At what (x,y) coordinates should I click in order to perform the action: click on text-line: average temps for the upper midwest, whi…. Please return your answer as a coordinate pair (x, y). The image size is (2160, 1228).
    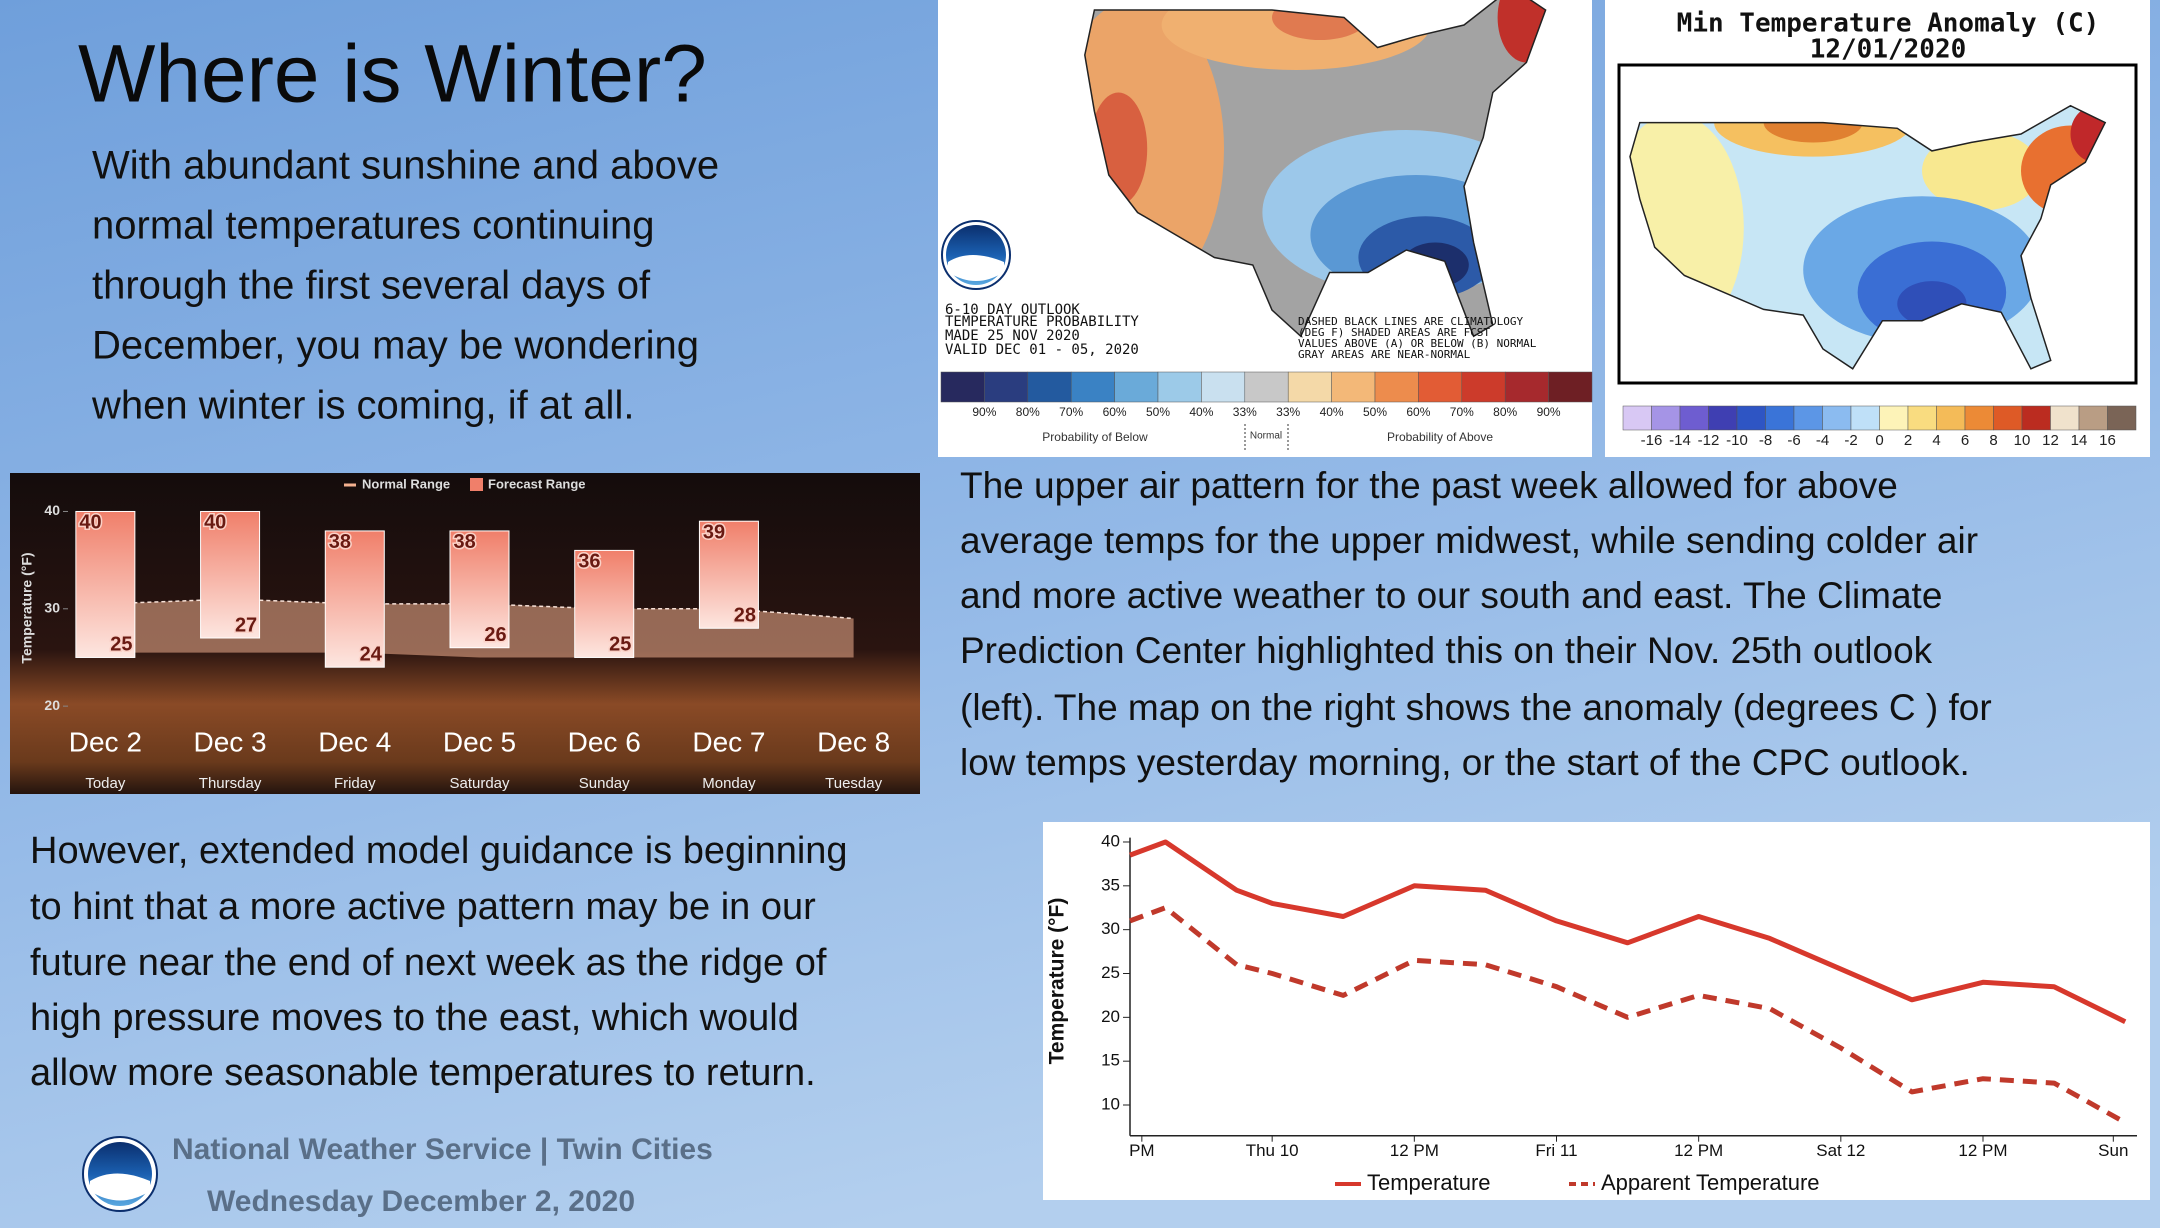
    Looking at the image, I should click on (1469, 540).